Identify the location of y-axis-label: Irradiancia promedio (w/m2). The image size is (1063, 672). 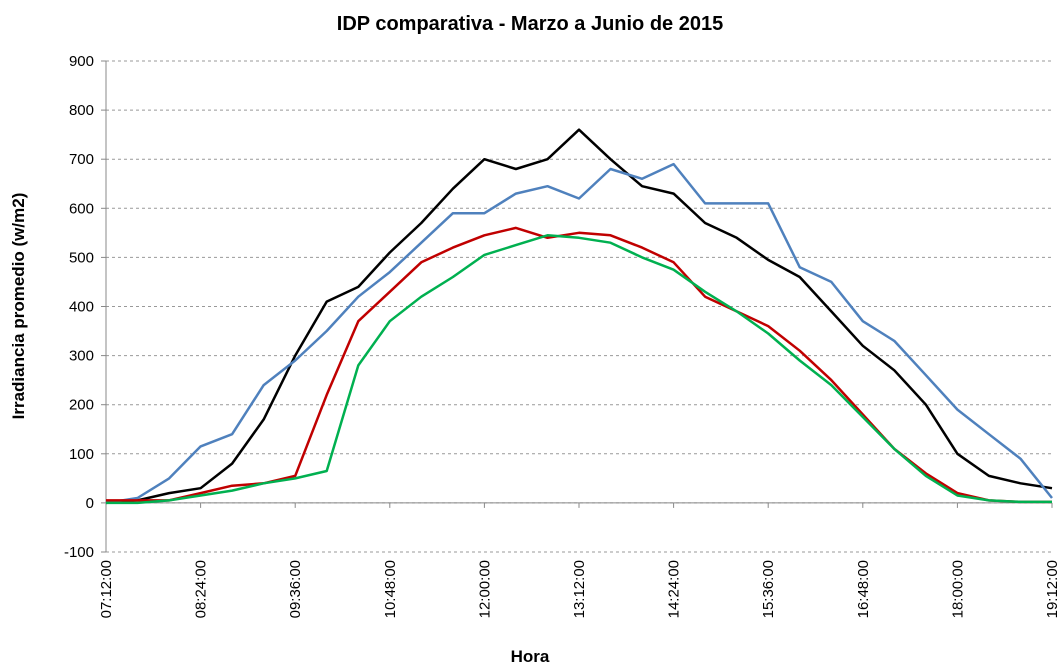
(18, 306).